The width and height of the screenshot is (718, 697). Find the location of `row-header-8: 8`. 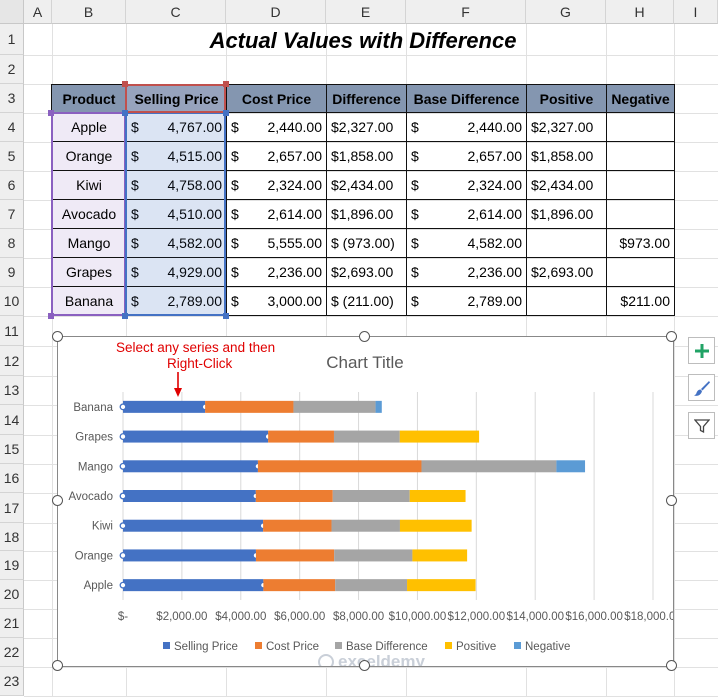

row-header-8: 8 is located at coordinates (12, 243).